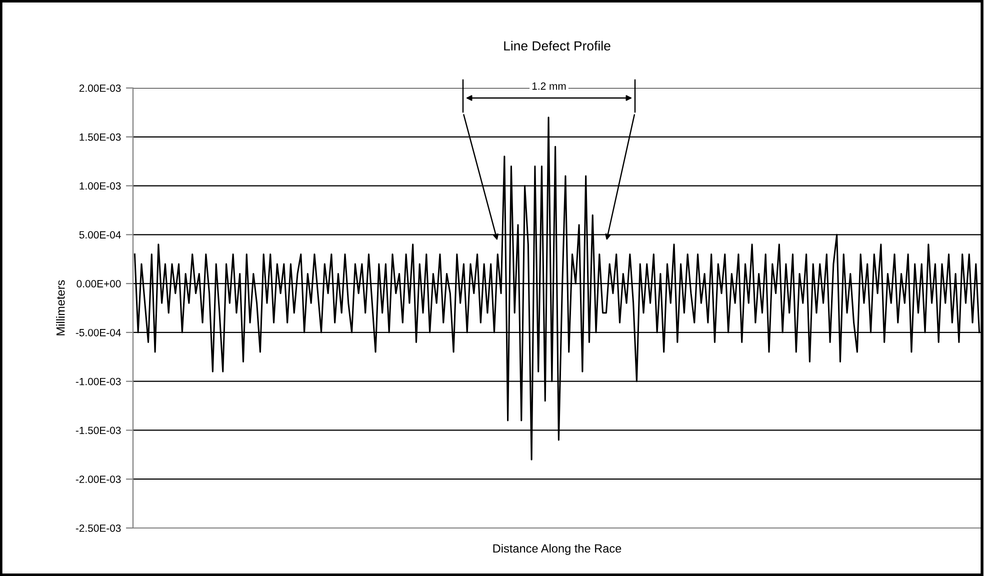 The height and width of the screenshot is (576, 984). Describe the element at coordinates (100, 137) in the screenshot. I see `y-tick-label: 1.50E-03` at that location.